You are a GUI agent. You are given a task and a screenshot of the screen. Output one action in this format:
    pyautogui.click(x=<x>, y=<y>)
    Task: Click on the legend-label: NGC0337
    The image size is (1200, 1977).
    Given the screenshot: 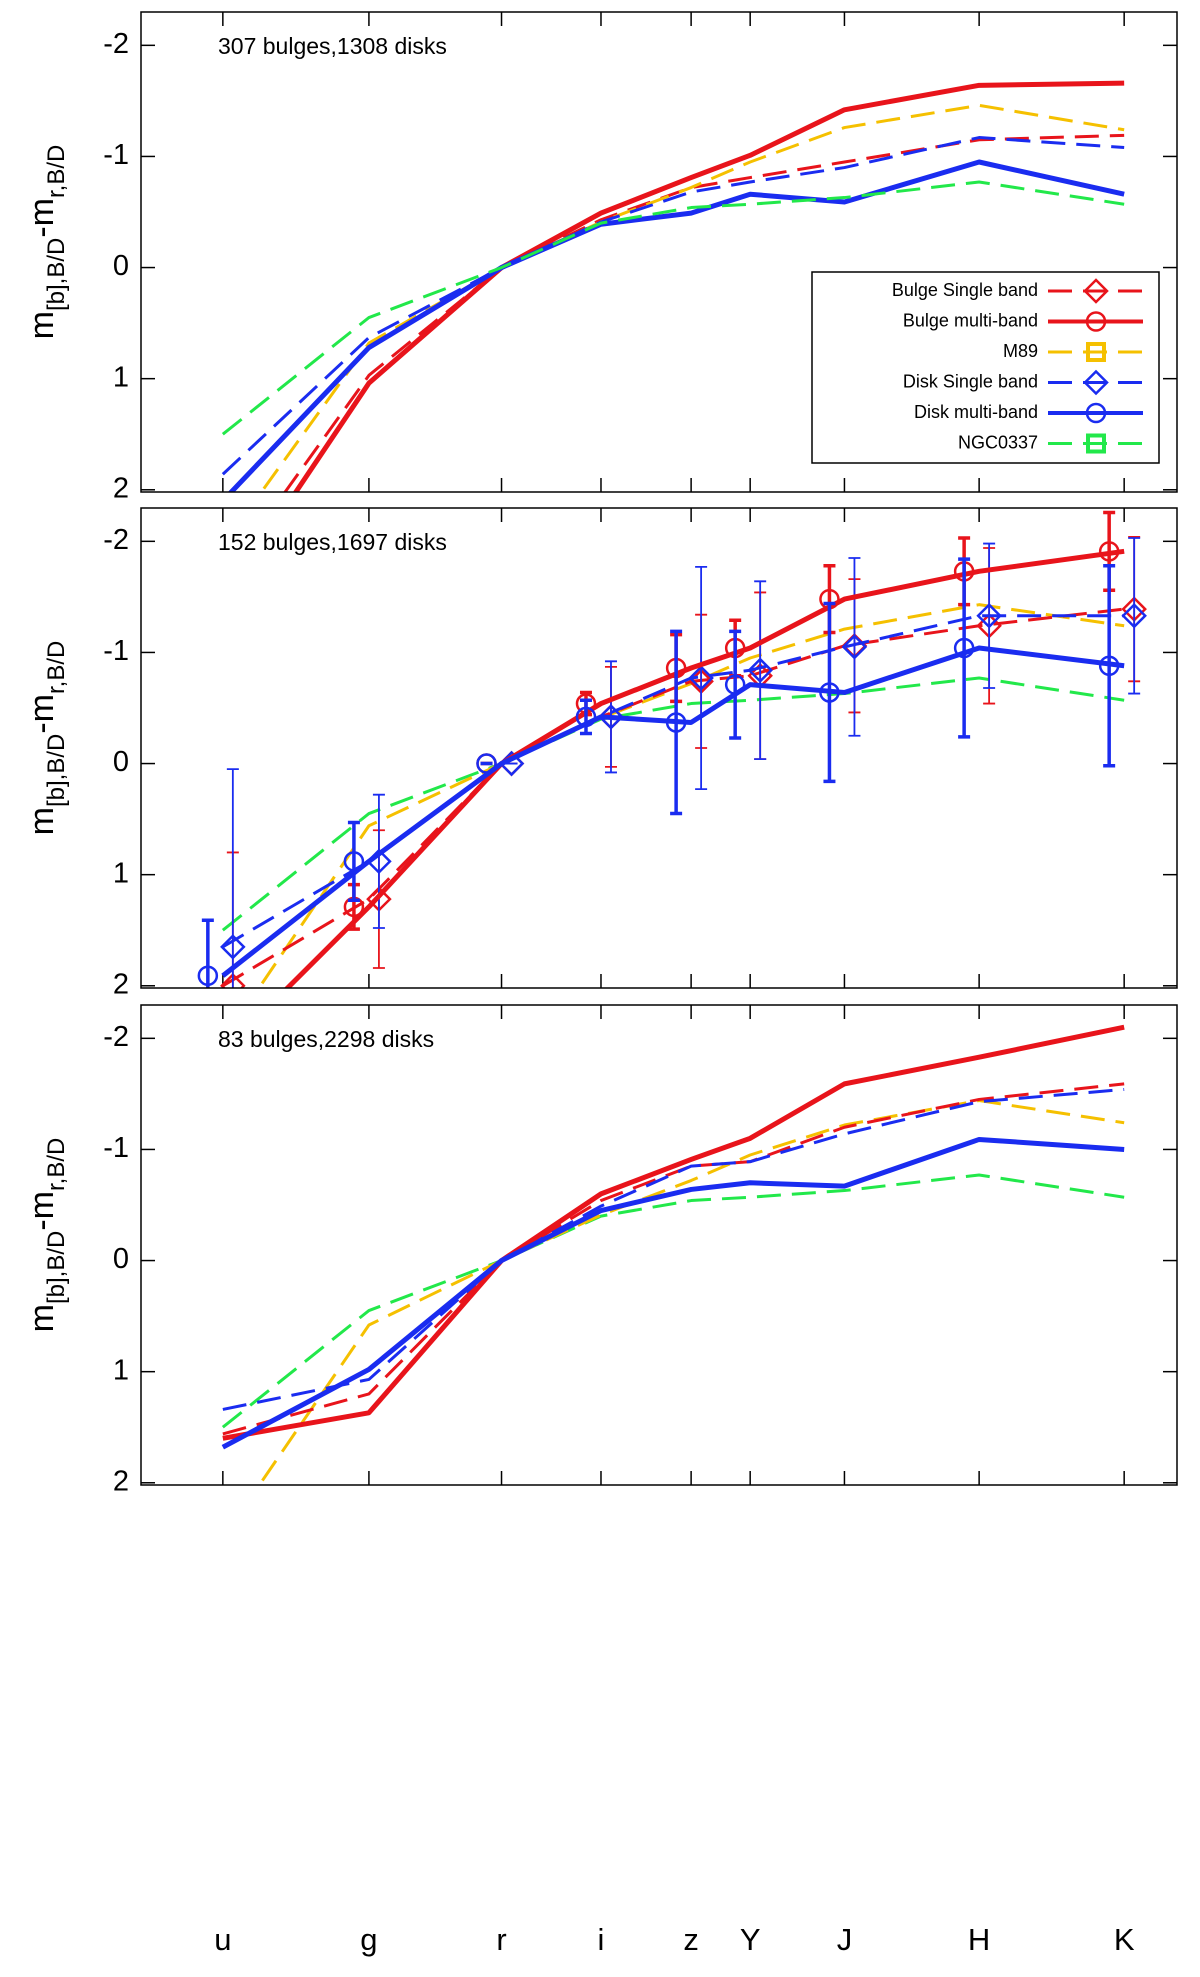 What is the action you would take?
    pyautogui.click(x=998, y=442)
    